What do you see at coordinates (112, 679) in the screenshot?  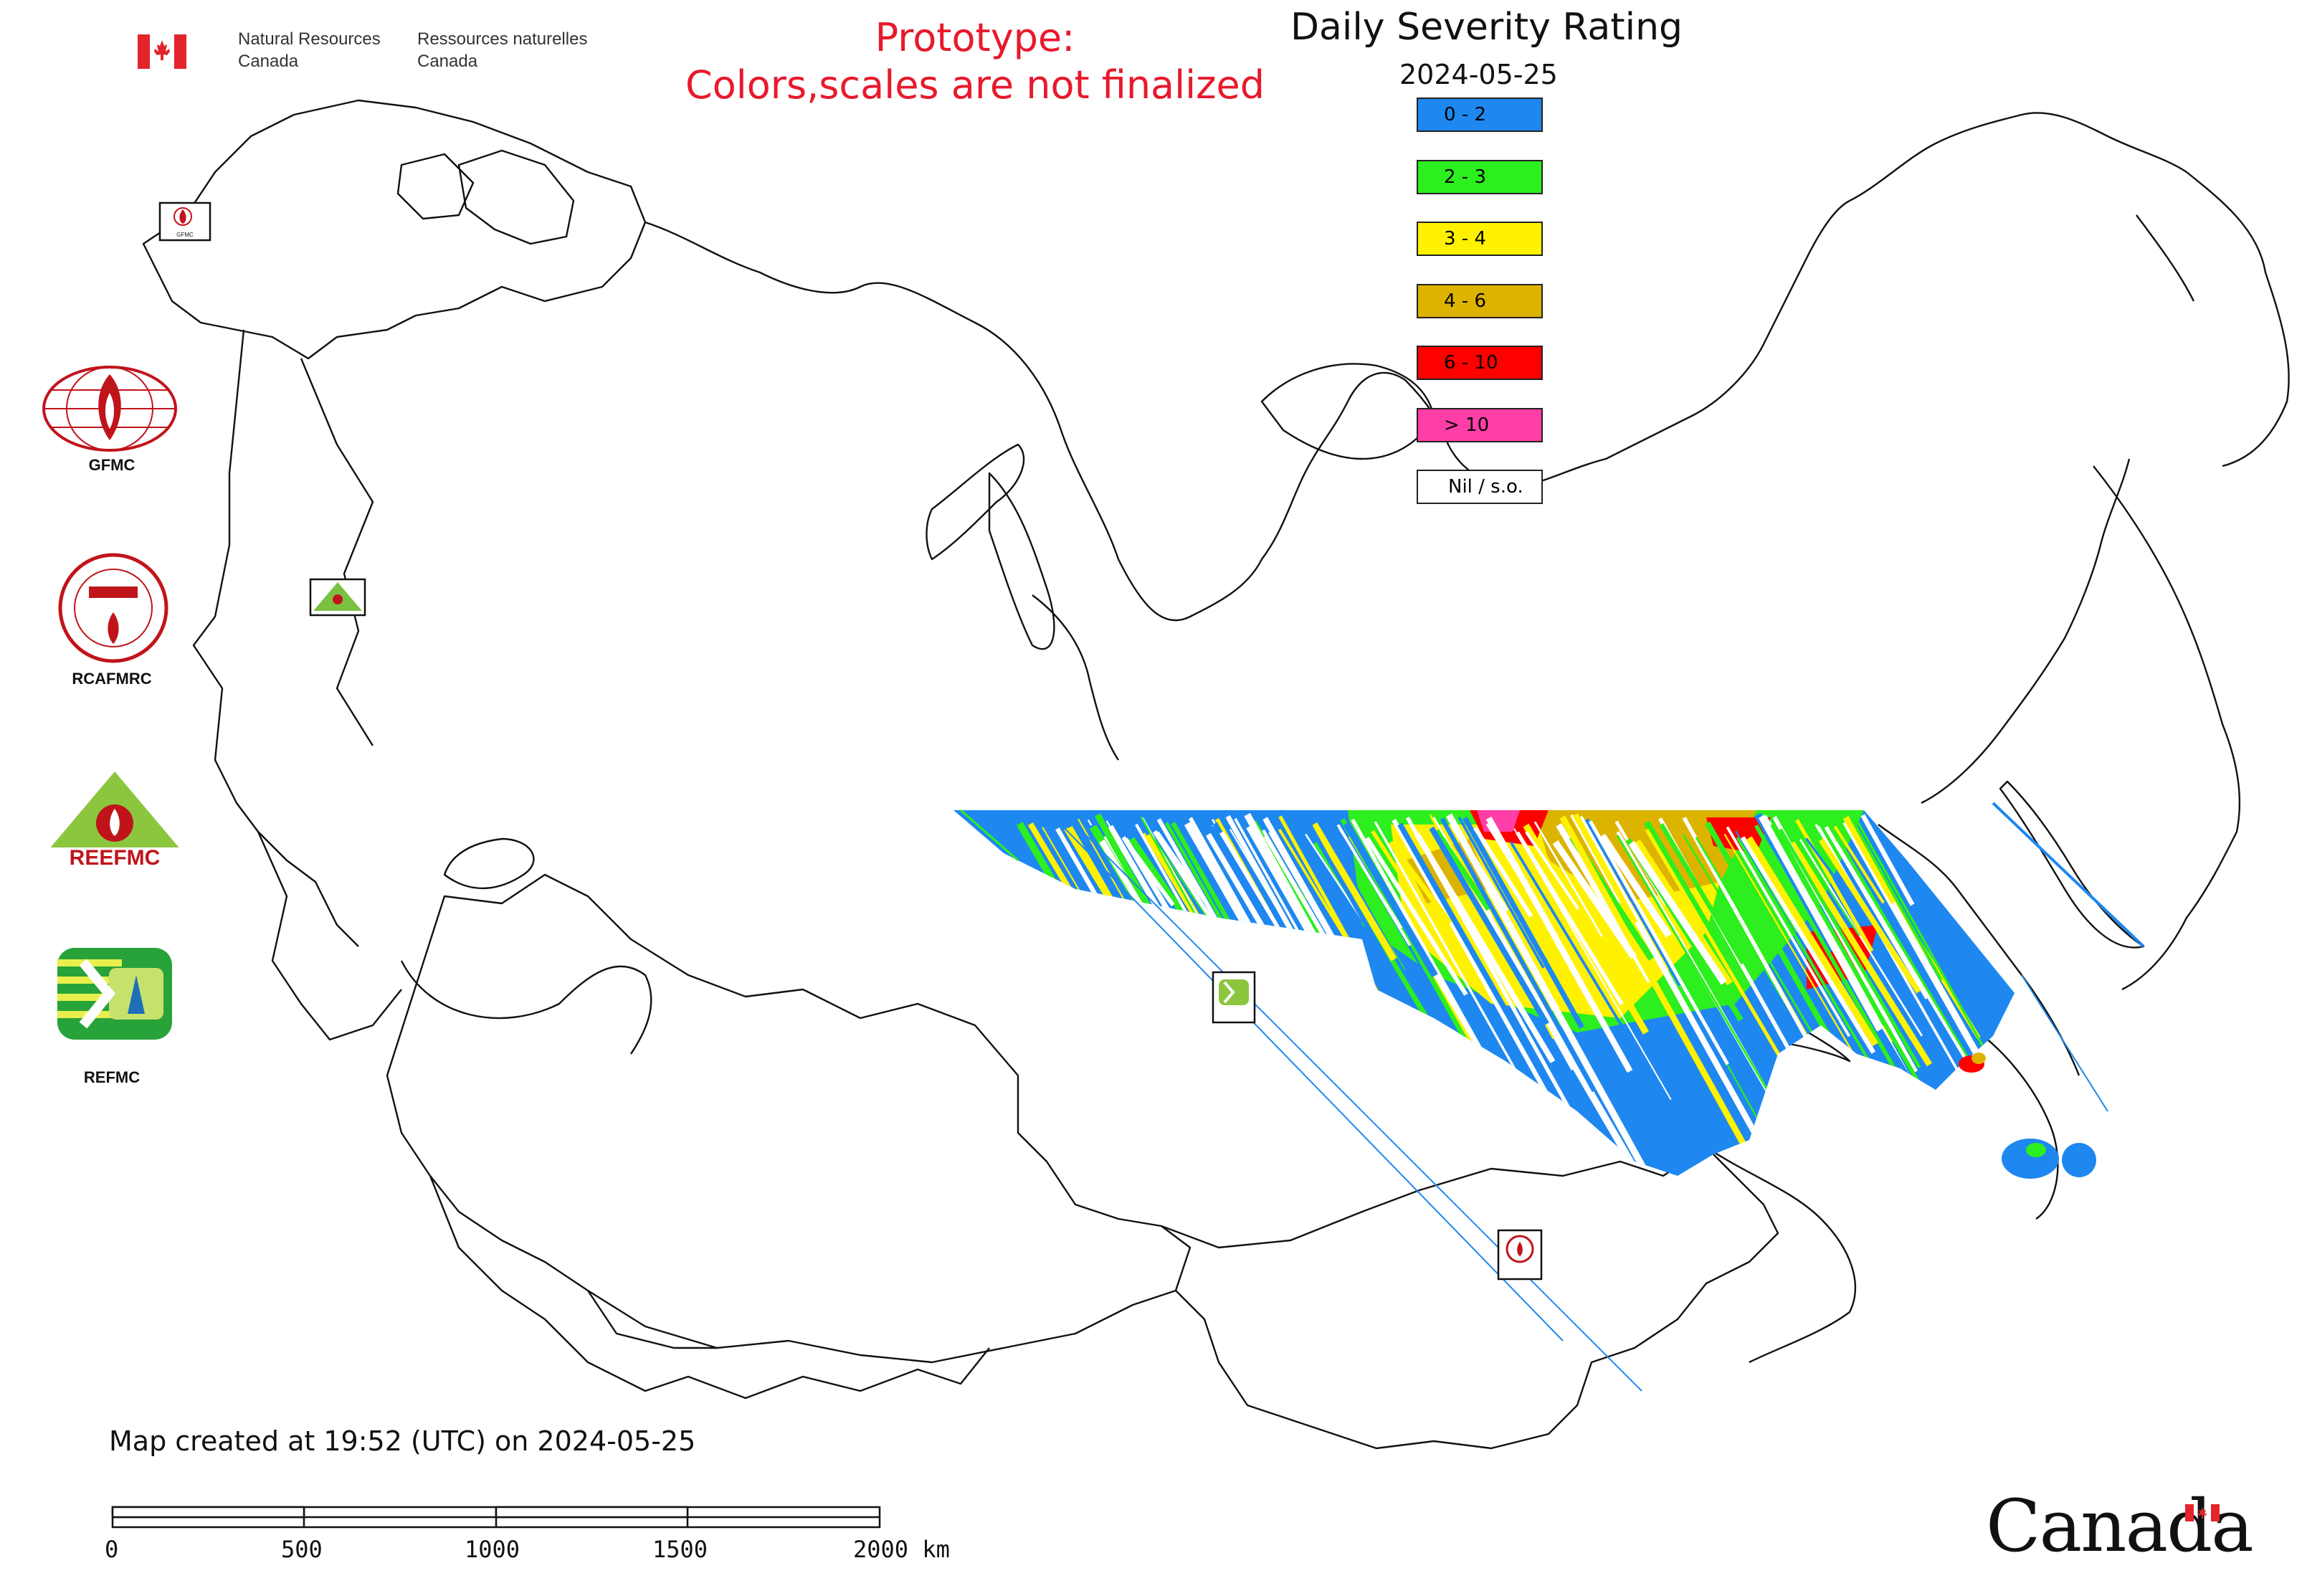 I see `rcafmrc-label: RCAFMRC` at bounding box center [112, 679].